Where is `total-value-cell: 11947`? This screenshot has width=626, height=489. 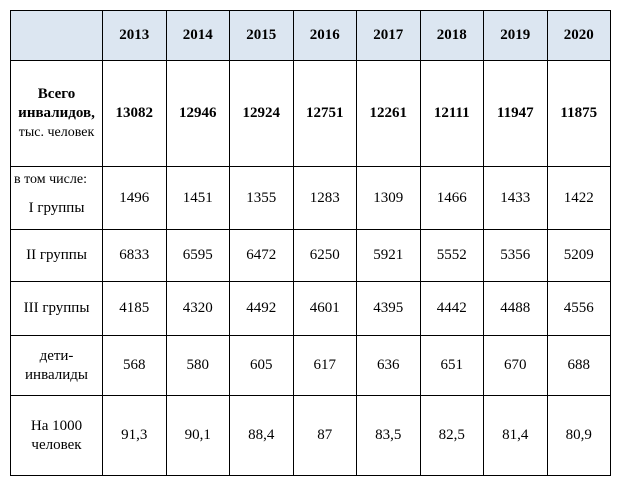
total-value-cell: 11947 is located at coordinates (515, 113).